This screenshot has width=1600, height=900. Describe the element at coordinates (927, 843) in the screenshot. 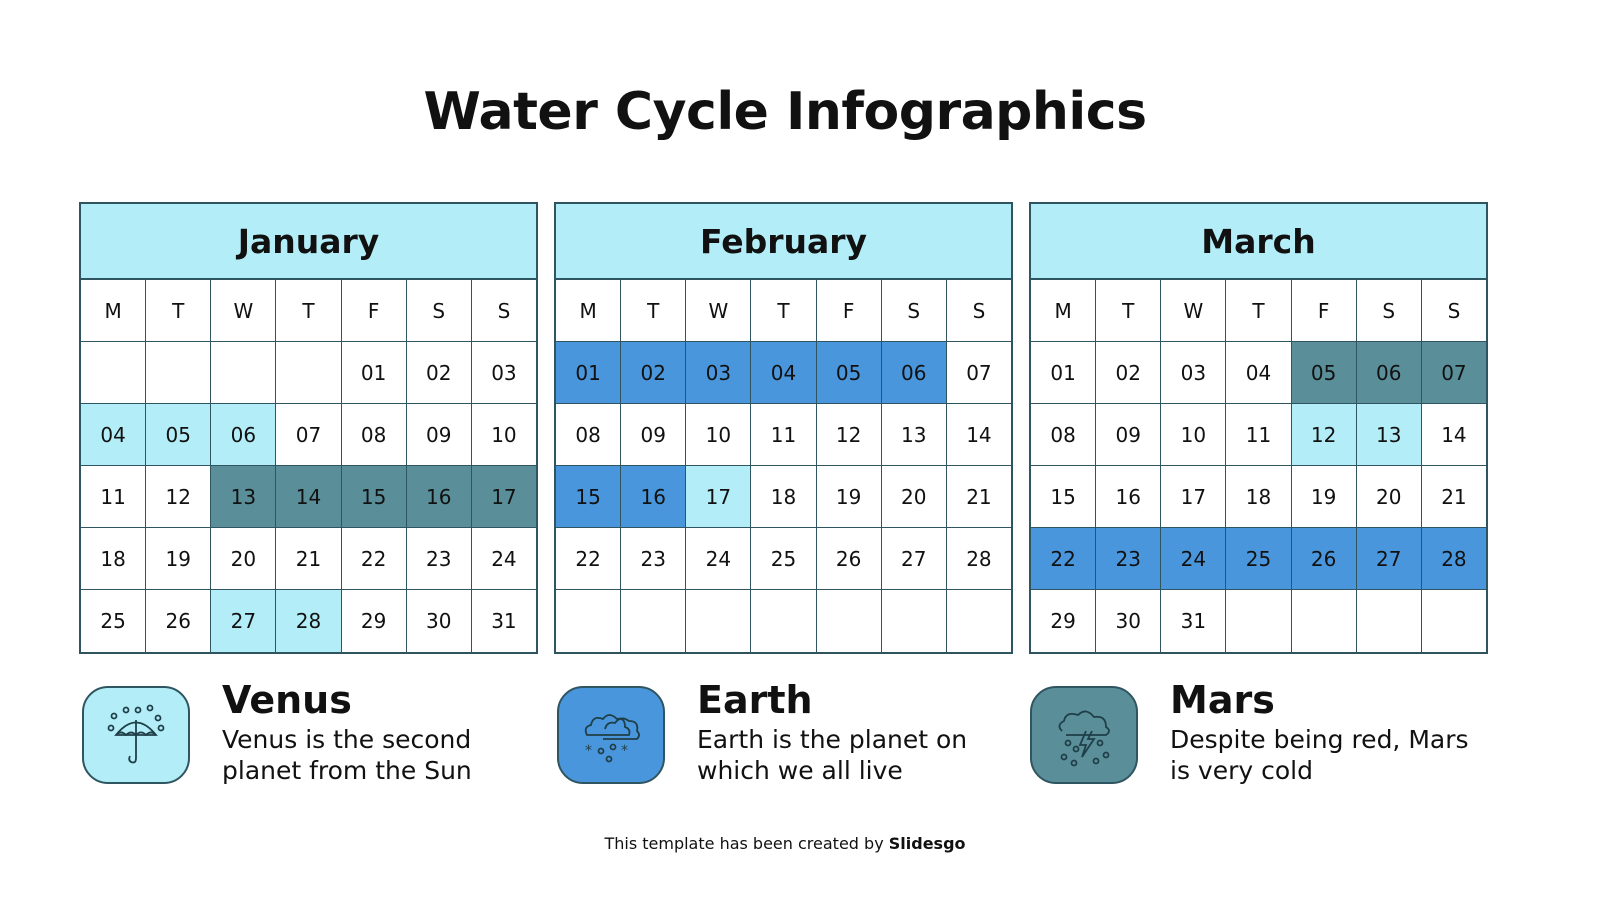

I see `footer-brand: Slidesgo` at that location.